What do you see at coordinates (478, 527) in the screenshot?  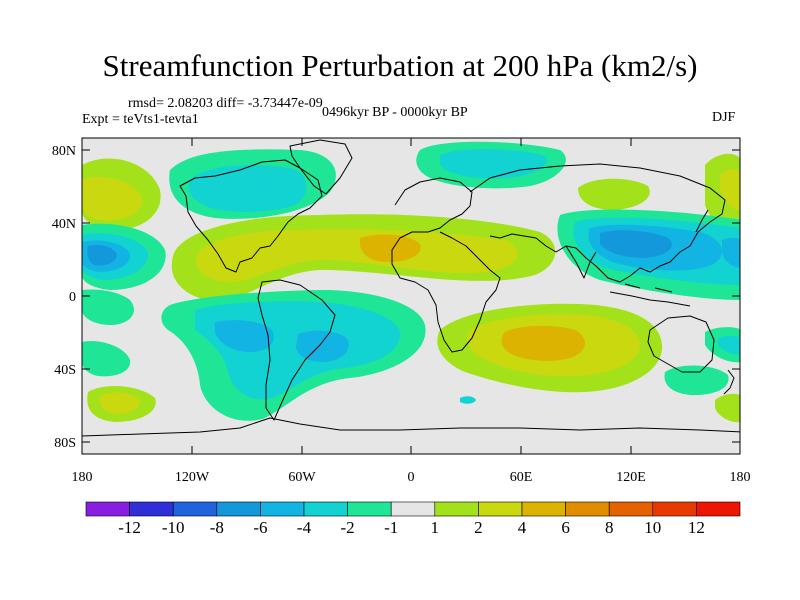 I see `colorbar-label: 2` at bounding box center [478, 527].